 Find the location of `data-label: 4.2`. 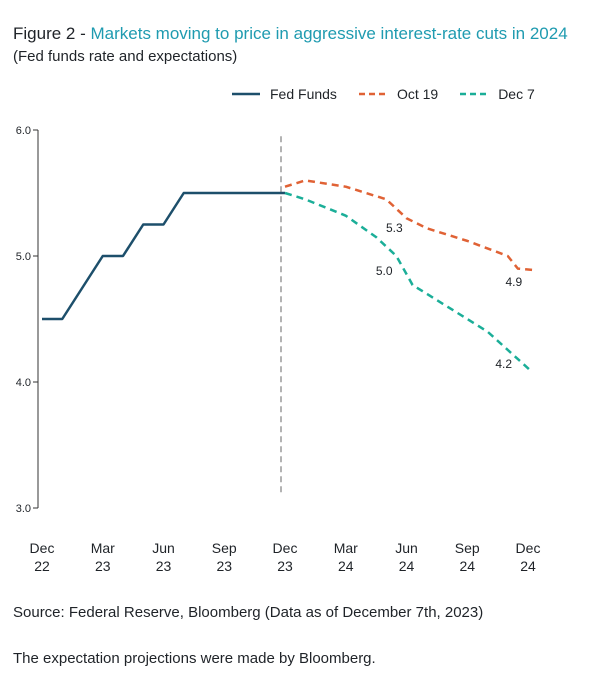

data-label: 4.2 is located at coordinates (503, 364).